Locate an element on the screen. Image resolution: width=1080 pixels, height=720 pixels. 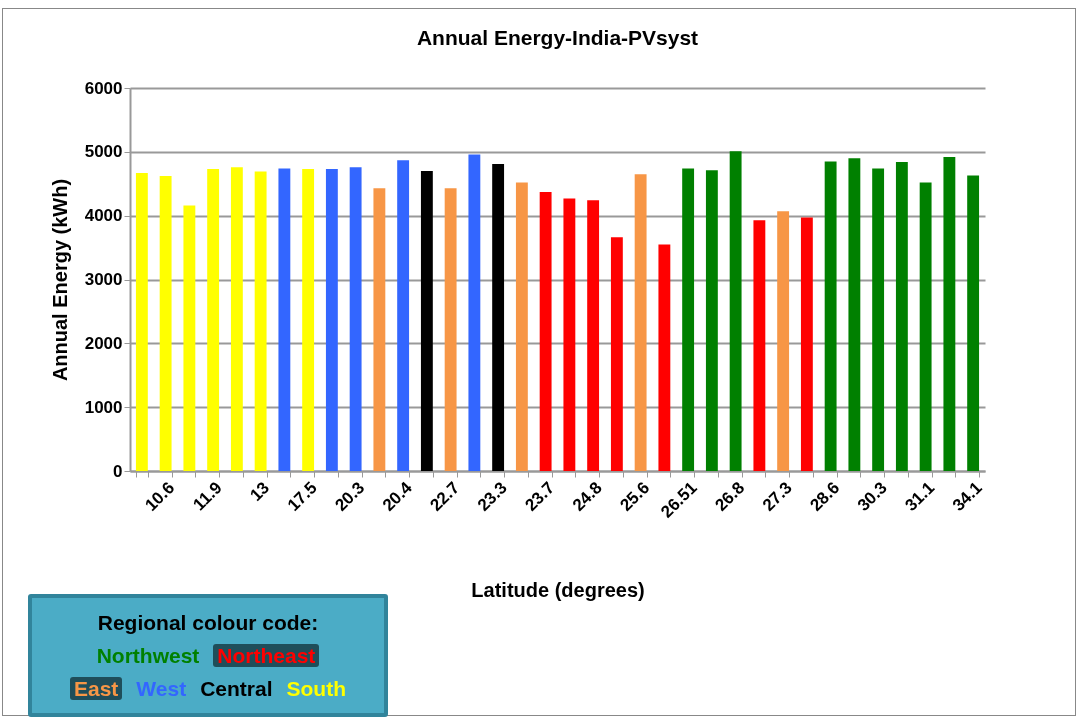
y-tick-label: 6000 is located at coordinates (103, 88).